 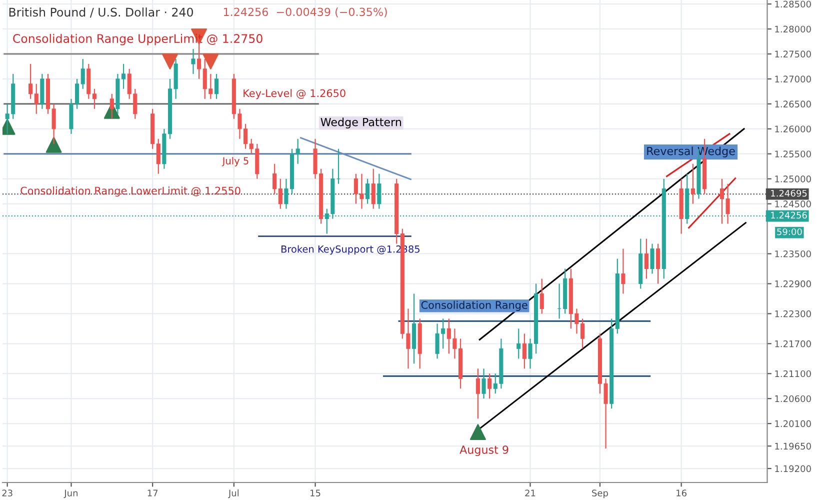 I want to click on y-tick-label: 1.19650, so click(x=793, y=446).